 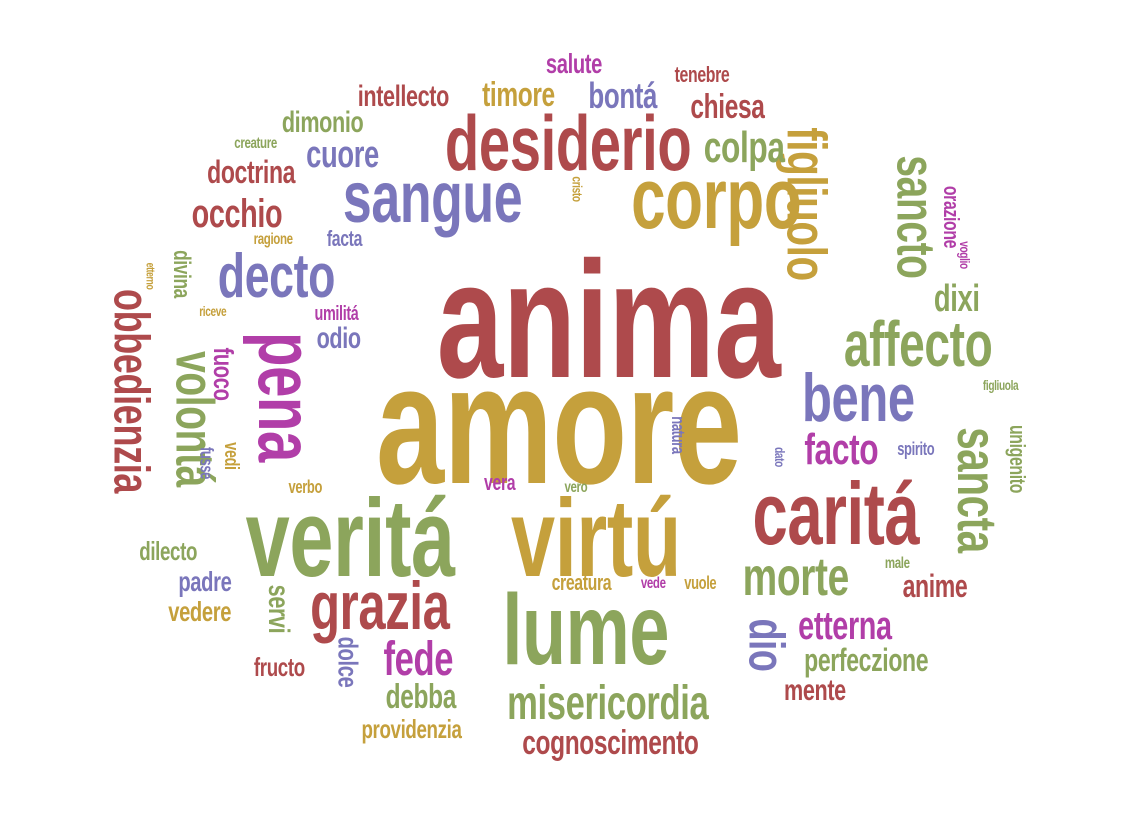 I want to click on word-debba: debba, so click(x=421, y=697).